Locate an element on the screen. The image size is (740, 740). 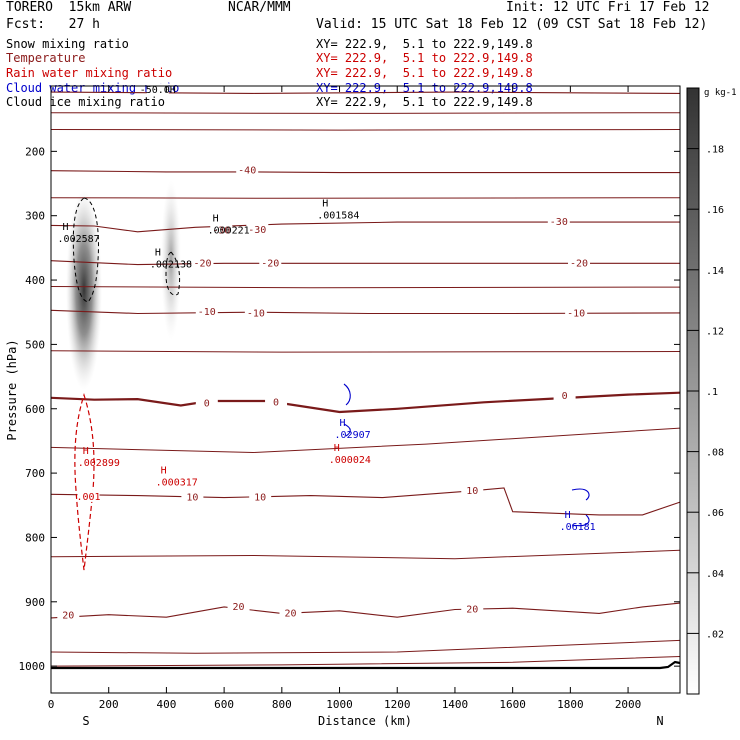
contour-label: .001 is located at coordinates (88, 497).